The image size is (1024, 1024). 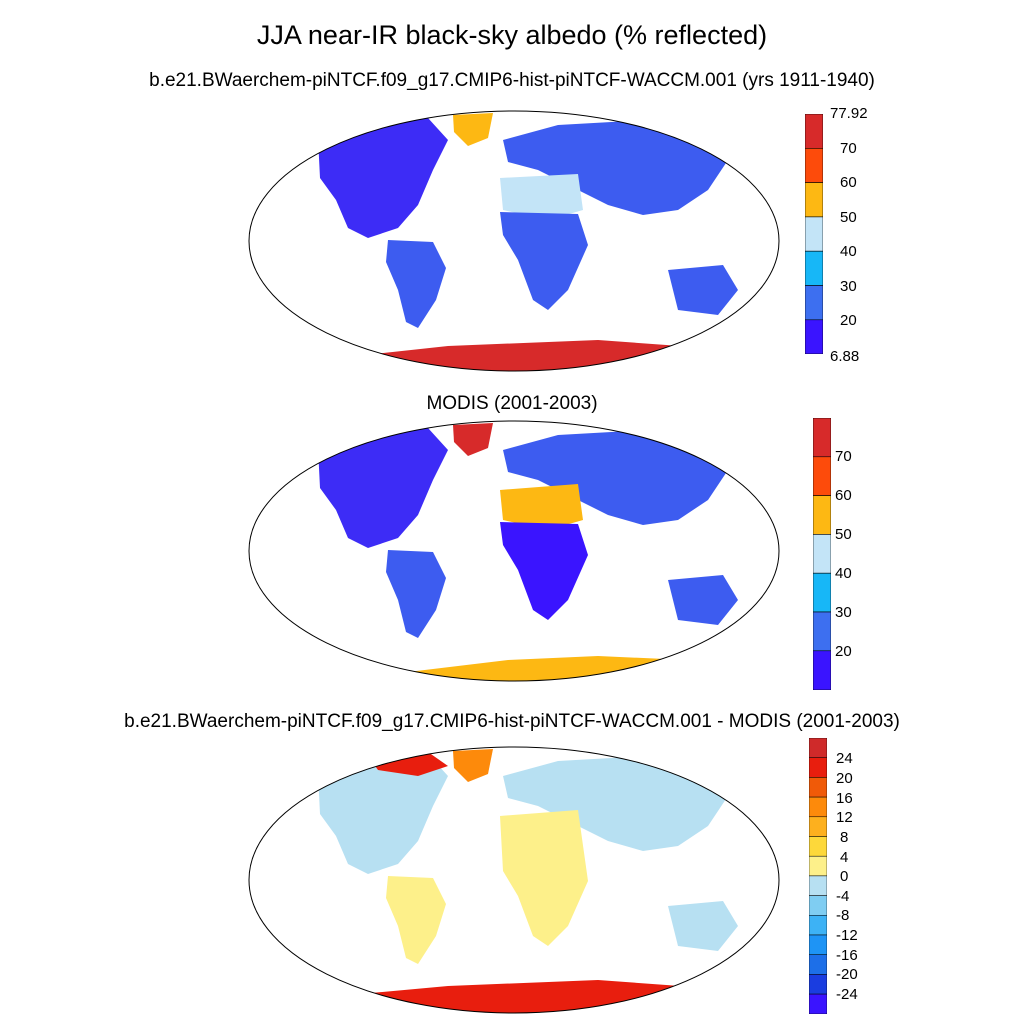 What do you see at coordinates (848, 251) in the screenshot?
I see `panel-1-cb-label: 40` at bounding box center [848, 251].